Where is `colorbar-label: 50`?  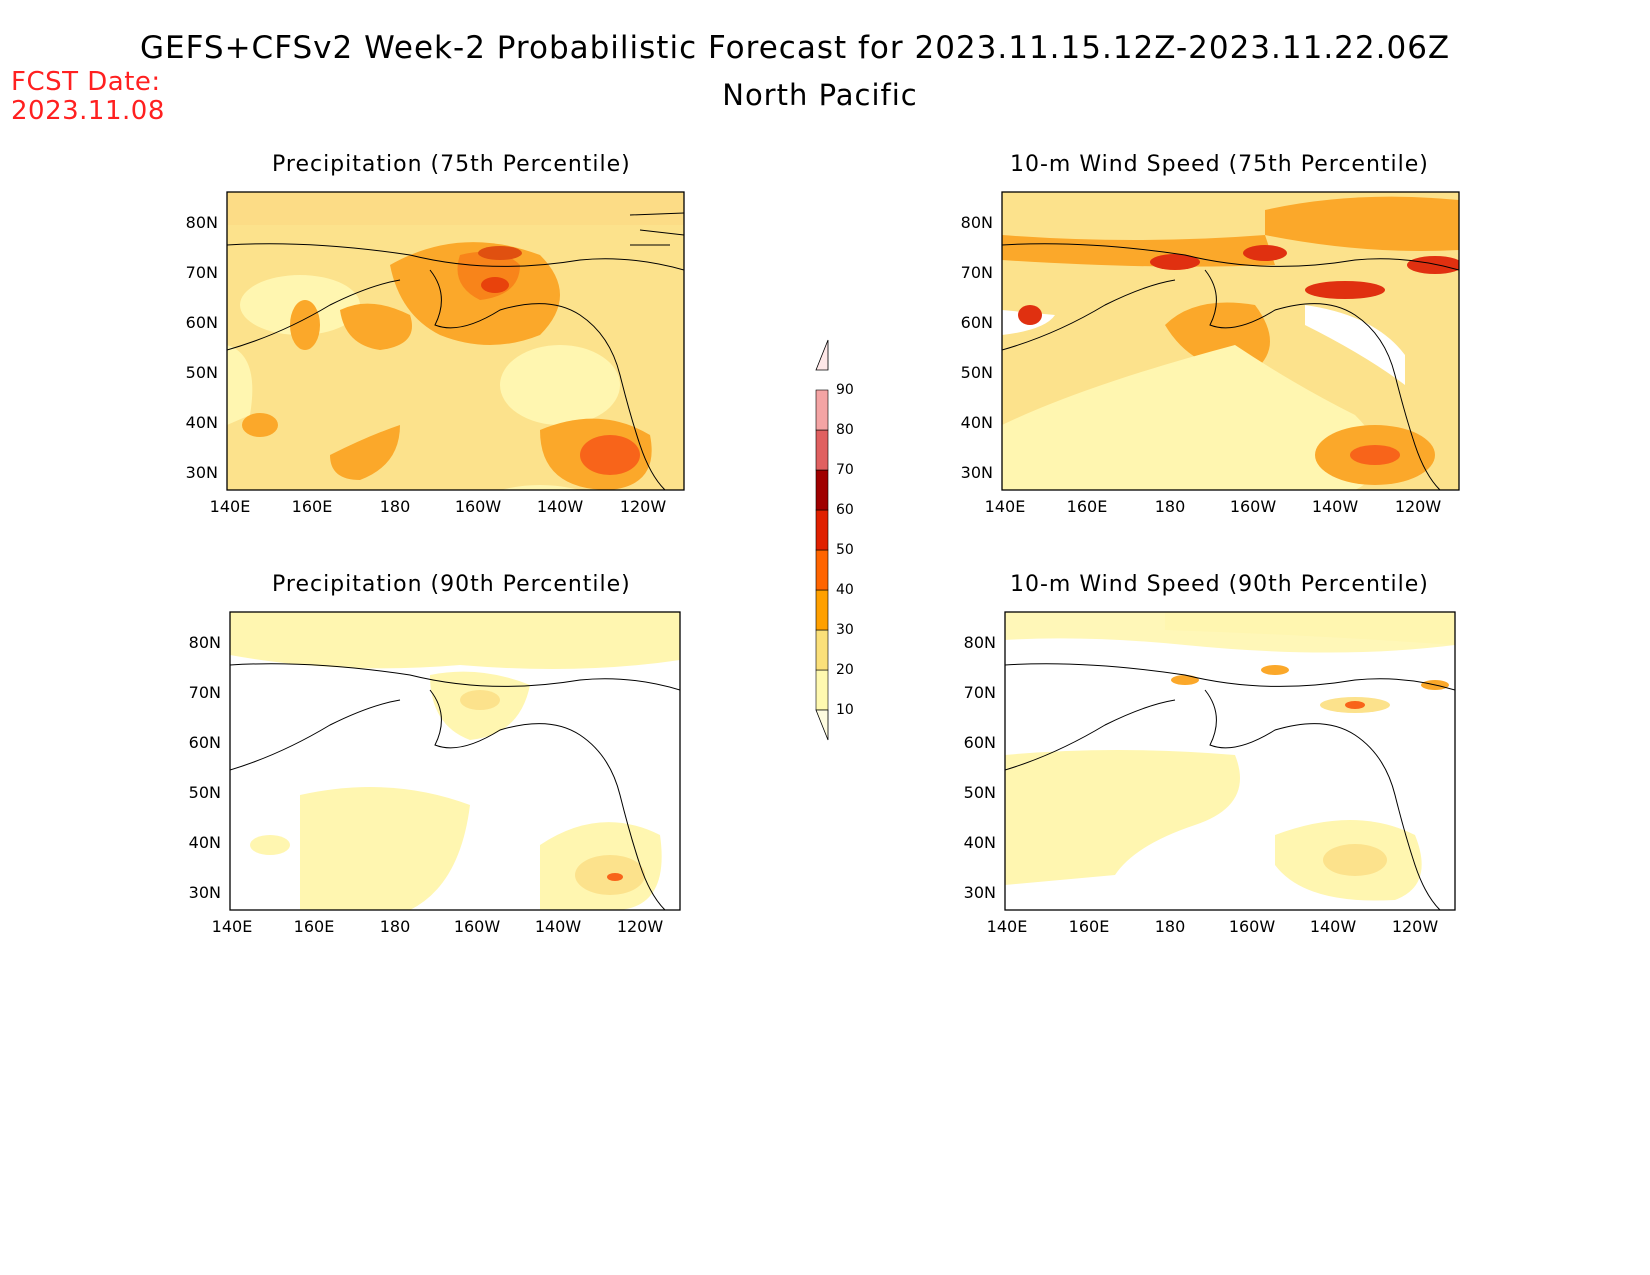
colorbar-label: 50 is located at coordinates (845, 550).